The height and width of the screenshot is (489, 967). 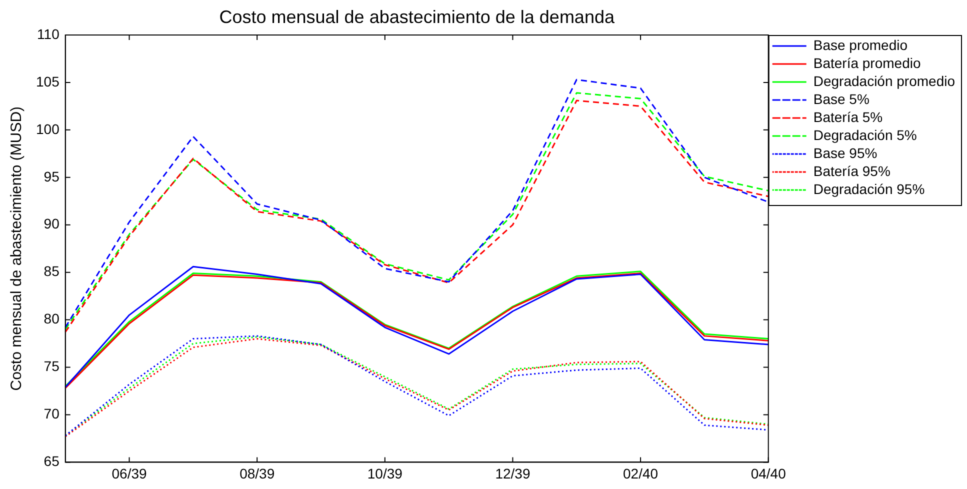 What do you see at coordinates (385, 473) in the screenshot?
I see `x-tick-label: 10/39` at bounding box center [385, 473].